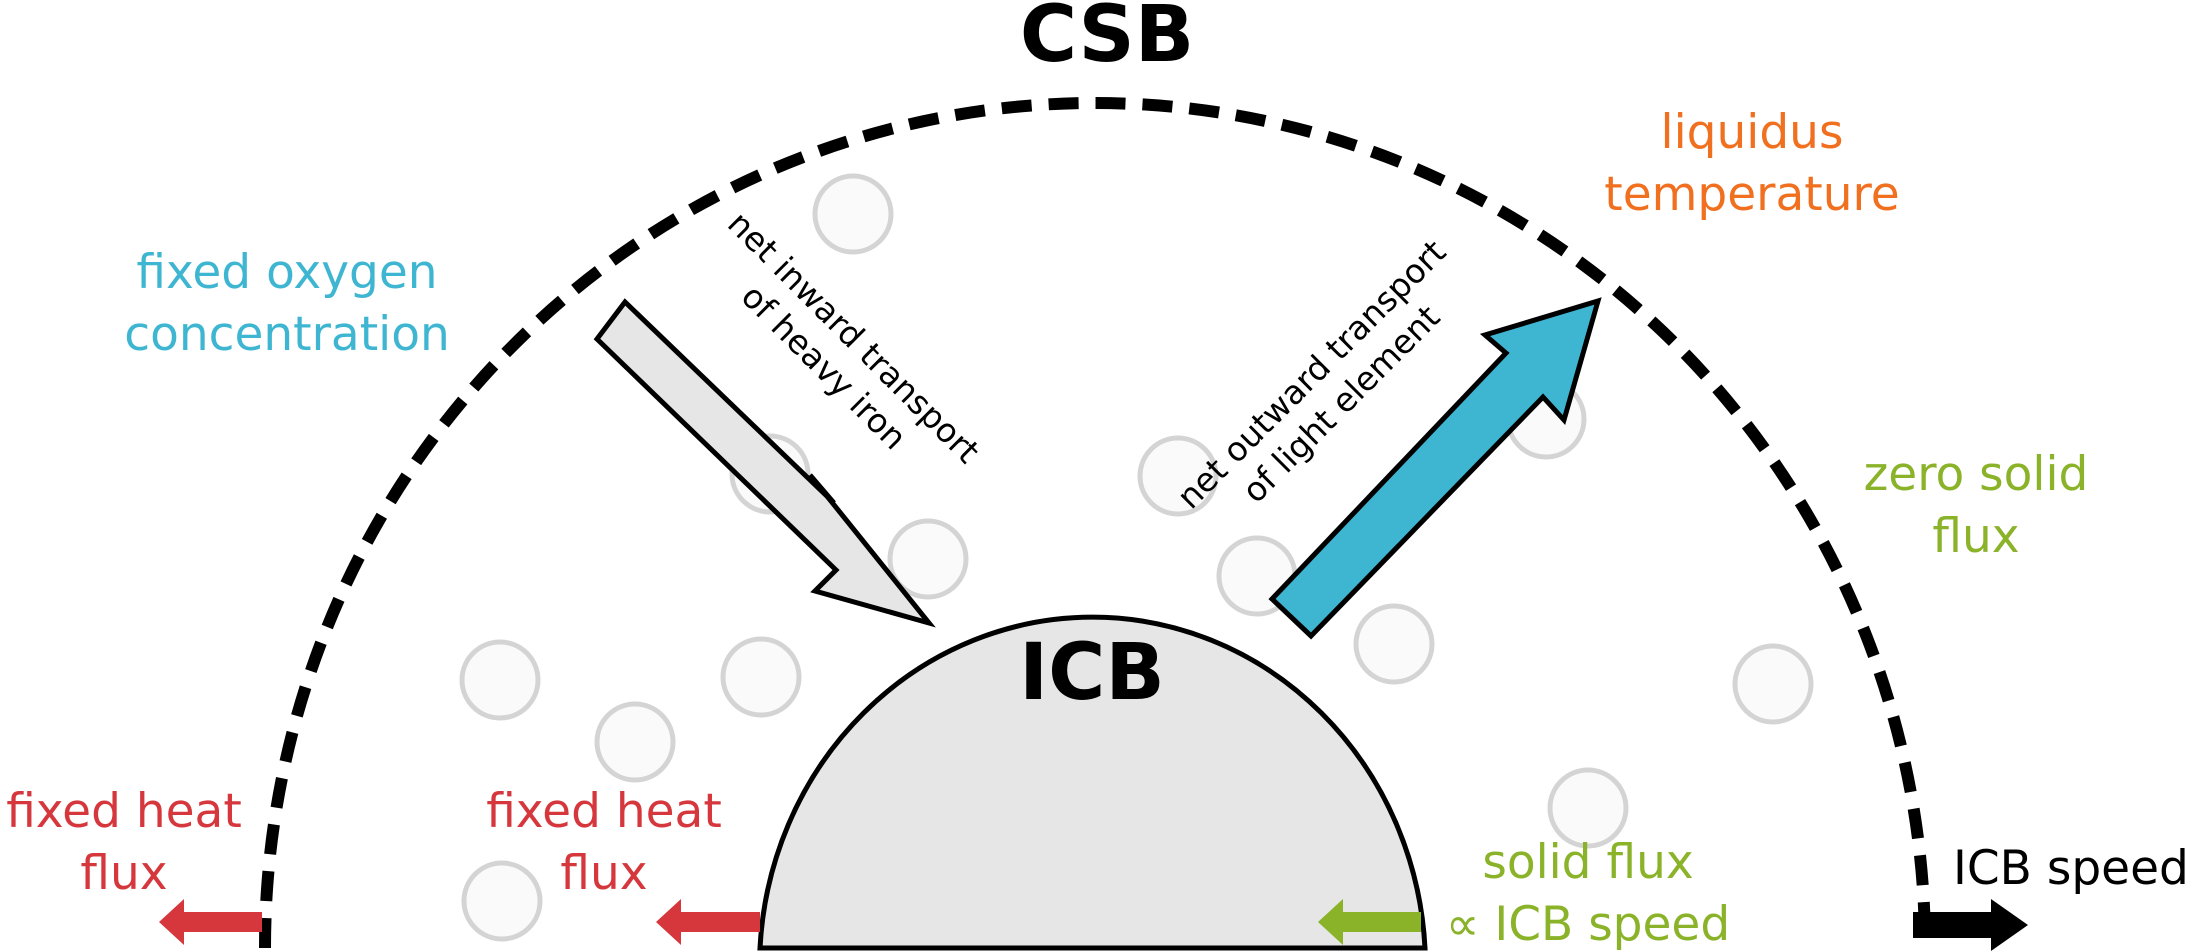  I want to click on liquidus-label-line2: temperature, so click(1751, 194).